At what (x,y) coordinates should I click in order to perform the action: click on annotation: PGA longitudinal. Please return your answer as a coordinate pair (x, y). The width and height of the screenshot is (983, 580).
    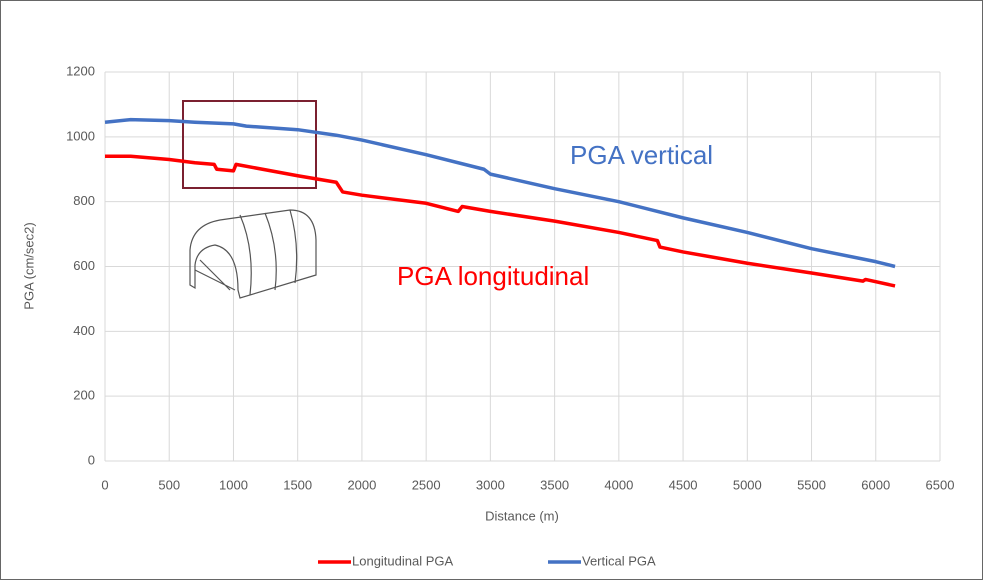
    Looking at the image, I should click on (493, 276).